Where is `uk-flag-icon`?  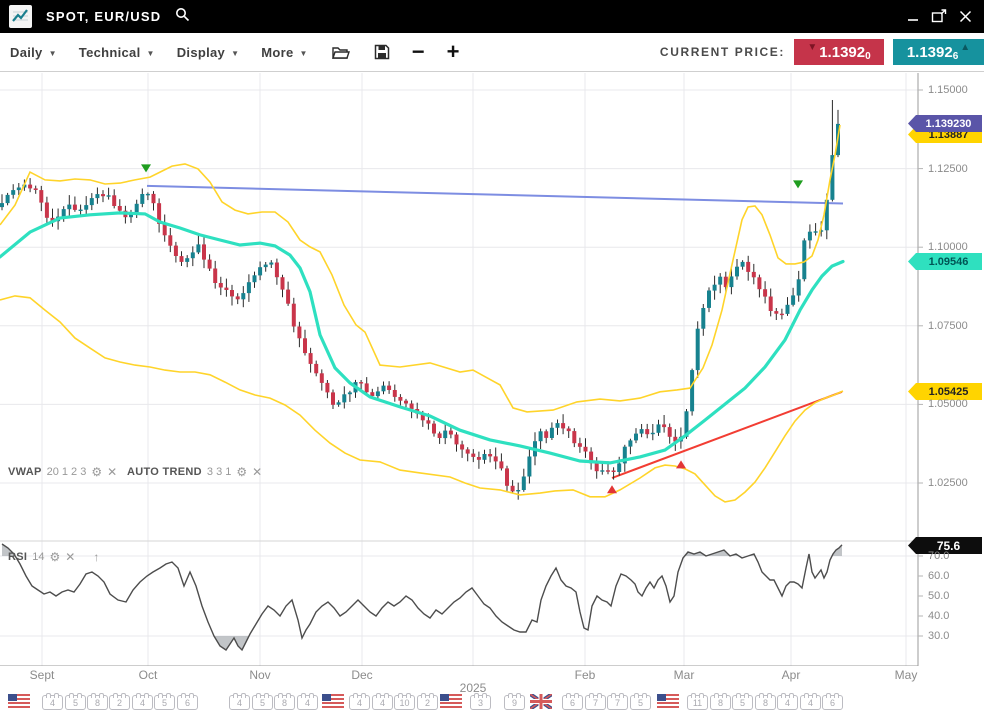
uk-flag-icon is located at coordinates (541, 701).